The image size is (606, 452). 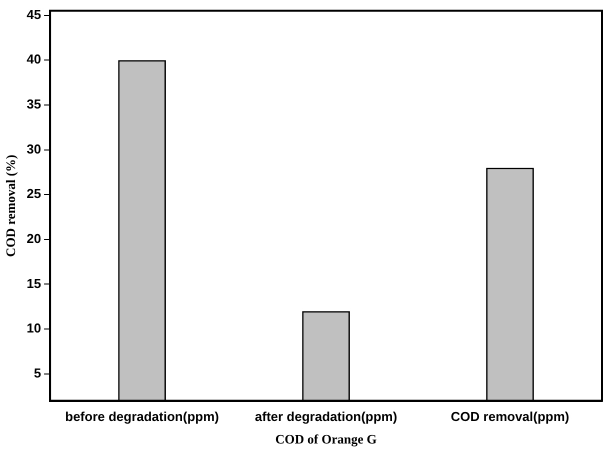 What do you see at coordinates (34, 104) in the screenshot?
I see `y-tick-label: 35` at bounding box center [34, 104].